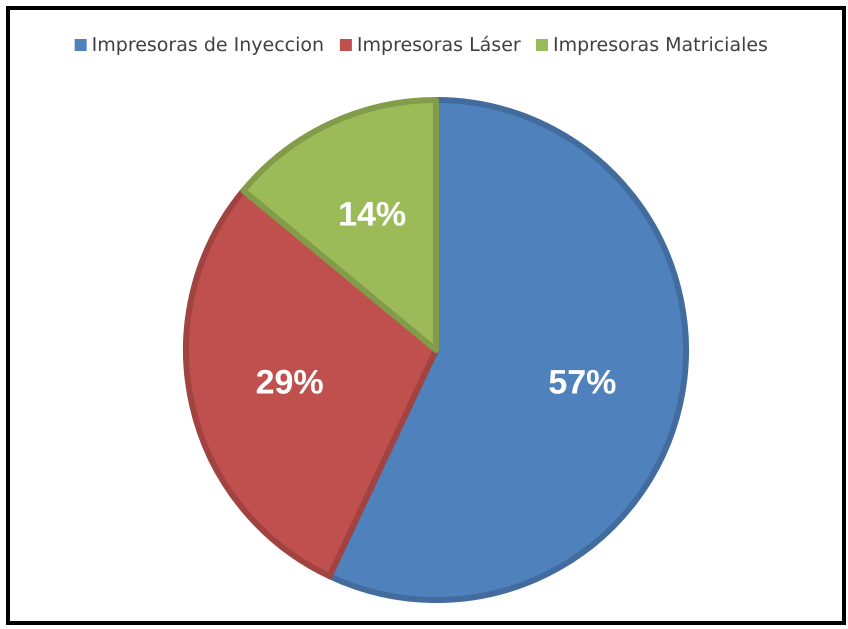 Image resolution: width=848 pixels, height=629 pixels. I want to click on data-label: 14%, so click(372, 214).